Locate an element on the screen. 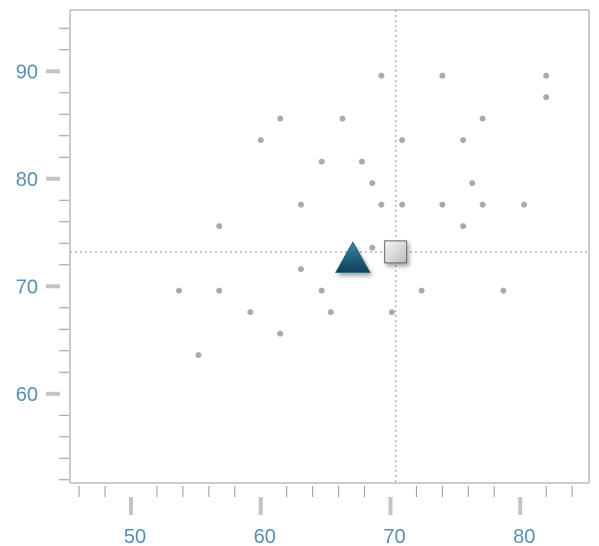 This screenshot has height=546, width=599. x-tick-label: 70 is located at coordinates (394, 536).